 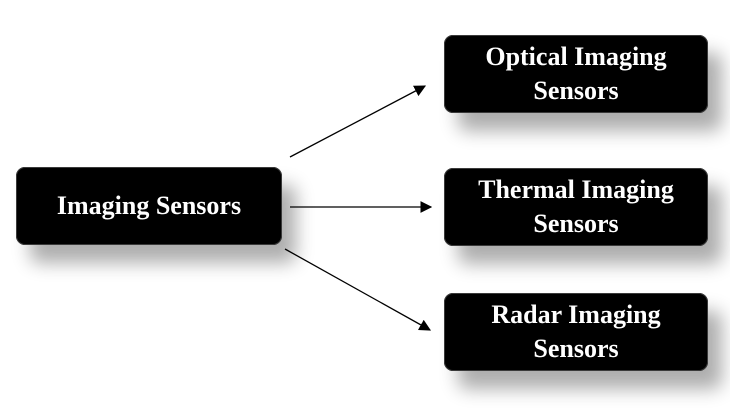 What do you see at coordinates (576, 189) in the screenshot?
I see `child-node-label-line1: Thermal Imaging` at bounding box center [576, 189].